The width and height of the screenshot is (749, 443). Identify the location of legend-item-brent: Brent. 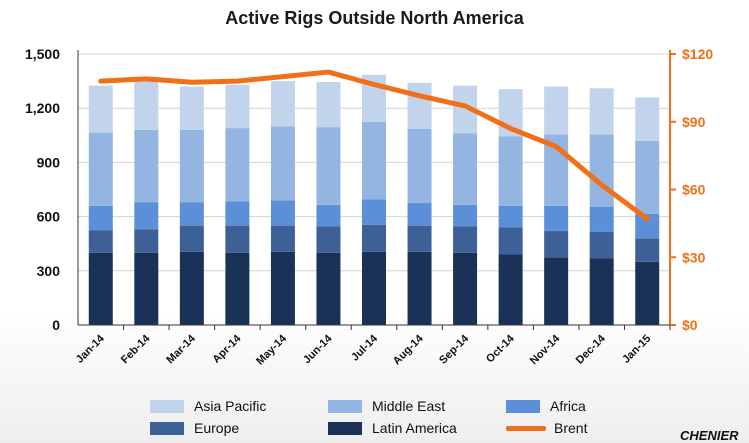
(546, 428).